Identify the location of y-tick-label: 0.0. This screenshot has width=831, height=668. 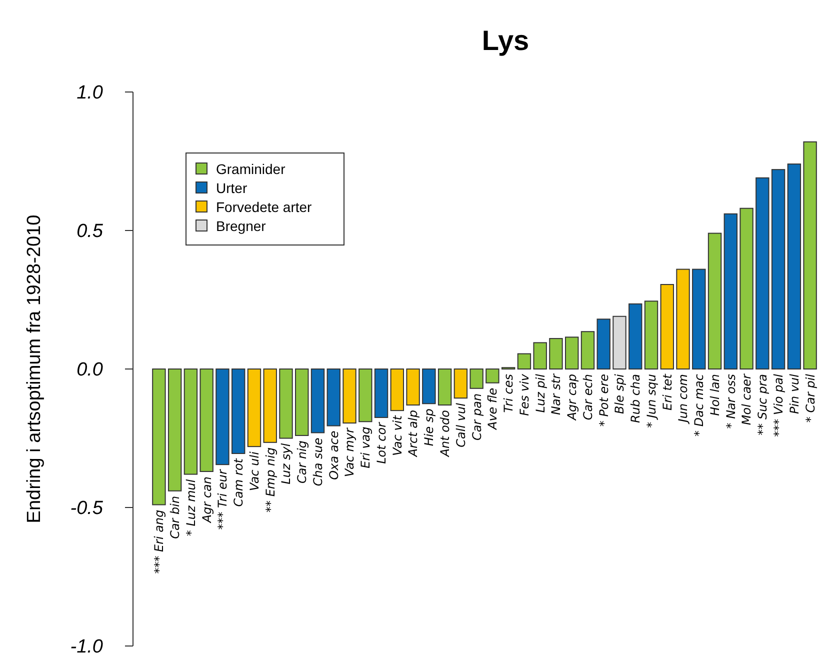
(90, 370).